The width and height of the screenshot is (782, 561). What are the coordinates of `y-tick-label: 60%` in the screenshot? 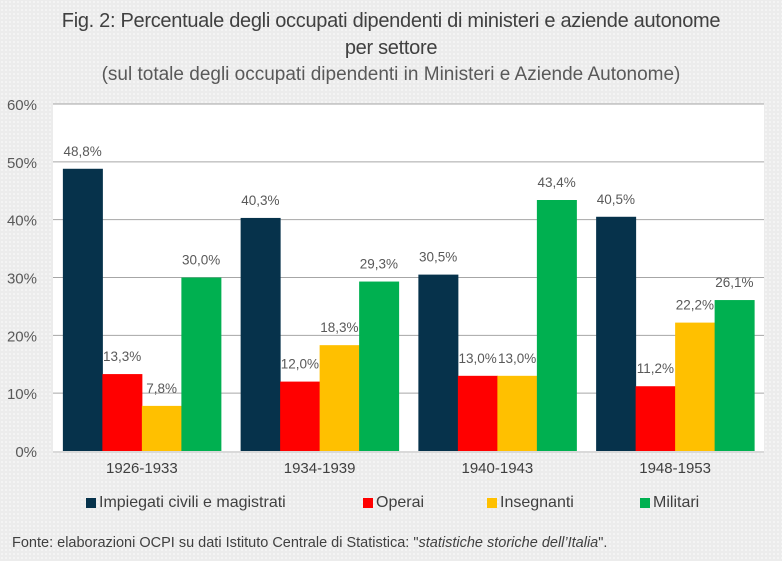 It's located at (22, 105).